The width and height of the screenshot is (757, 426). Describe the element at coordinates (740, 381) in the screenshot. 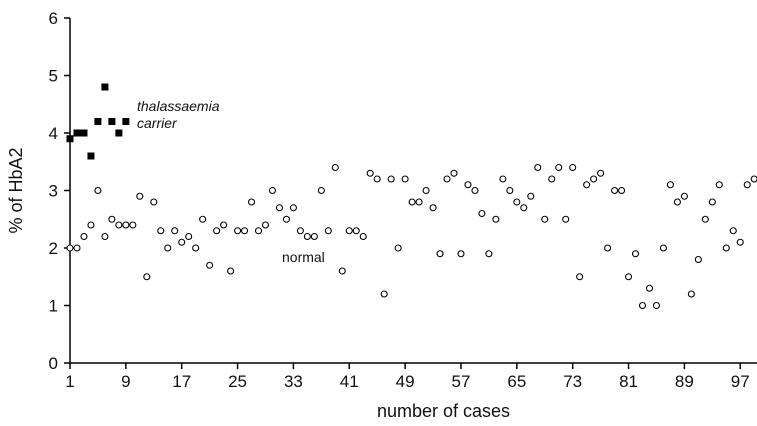

I see `x-tick-label: 97` at that location.